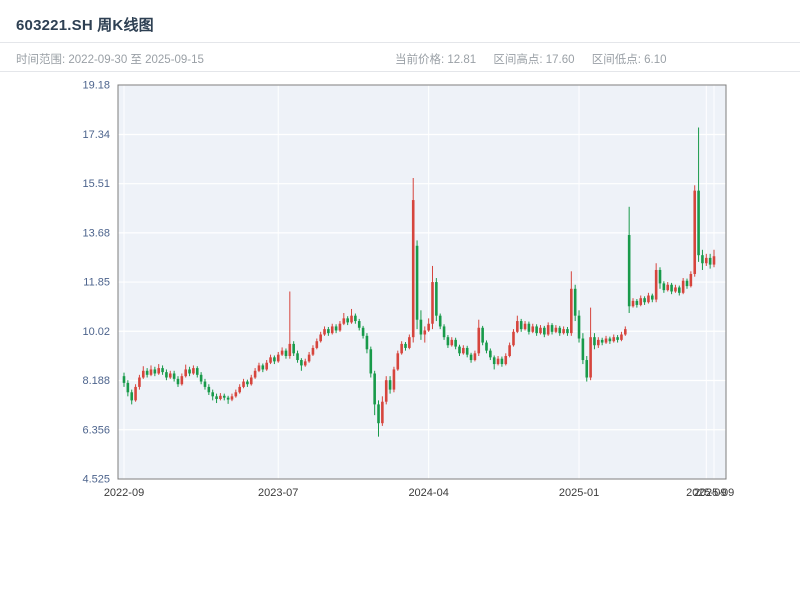 The width and height of the screenshot is (800, 600). Describe the element at coordinates (400, 42) in the screenshot. I see `header-divider-top` at that location.